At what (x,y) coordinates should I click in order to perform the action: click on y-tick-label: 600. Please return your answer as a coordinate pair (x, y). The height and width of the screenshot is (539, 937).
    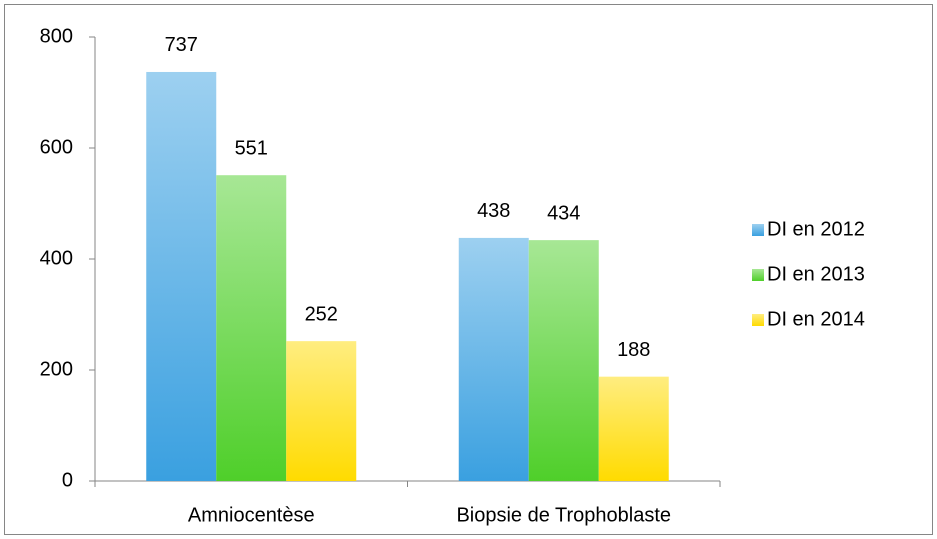
    Looking at the image, I should click on (56, 147).